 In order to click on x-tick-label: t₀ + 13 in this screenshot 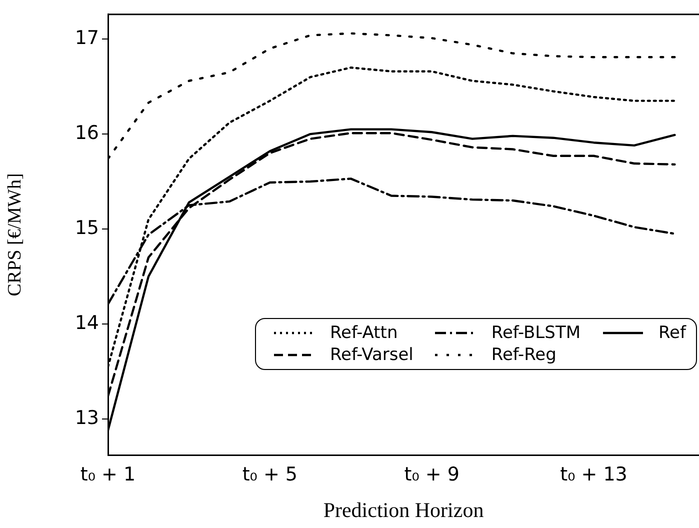, I will do `click(594, 474)`.